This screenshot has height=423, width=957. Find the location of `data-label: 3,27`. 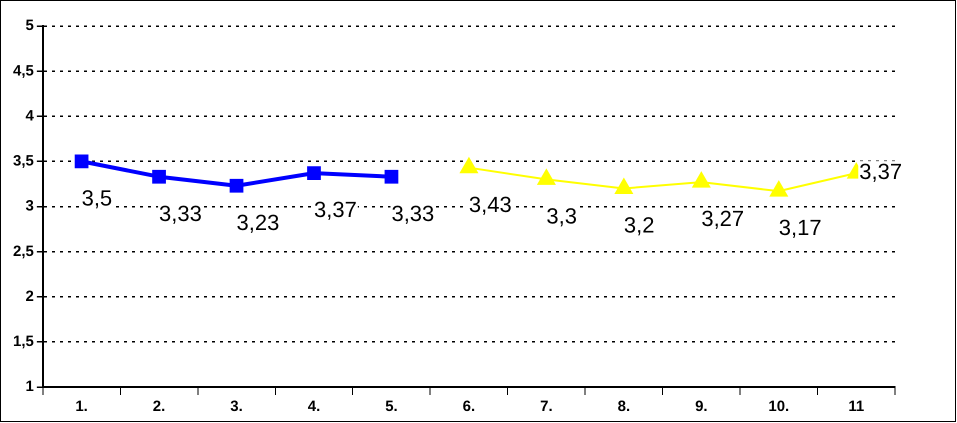

data-label: 3,27 is located at coordinates (722, 219).